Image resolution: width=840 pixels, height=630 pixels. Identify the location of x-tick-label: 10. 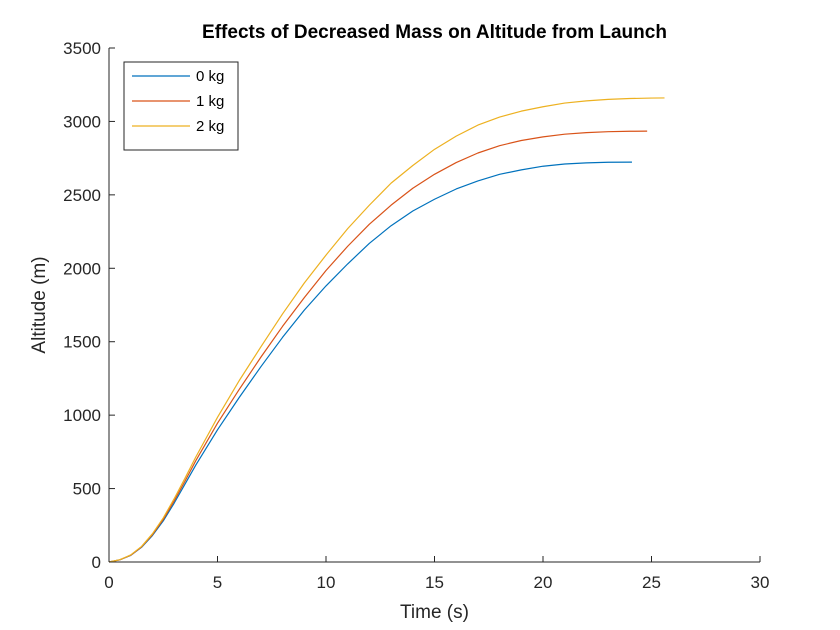
(326, 582).